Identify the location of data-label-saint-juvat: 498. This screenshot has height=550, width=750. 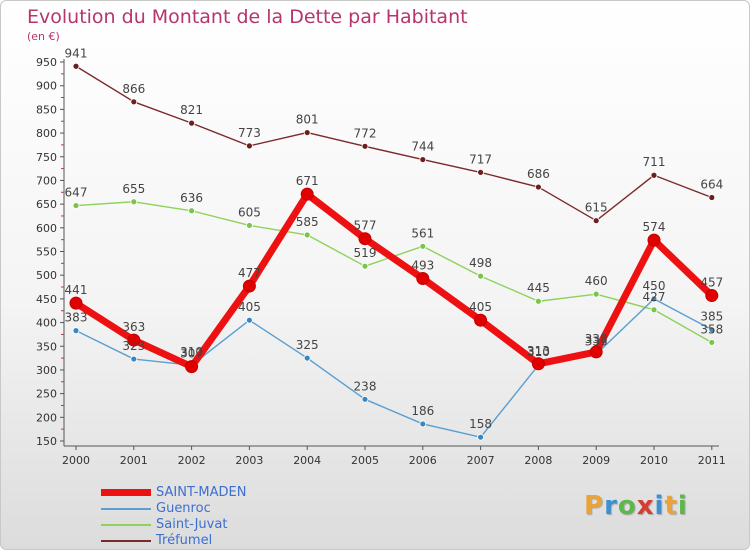
(480, 263).